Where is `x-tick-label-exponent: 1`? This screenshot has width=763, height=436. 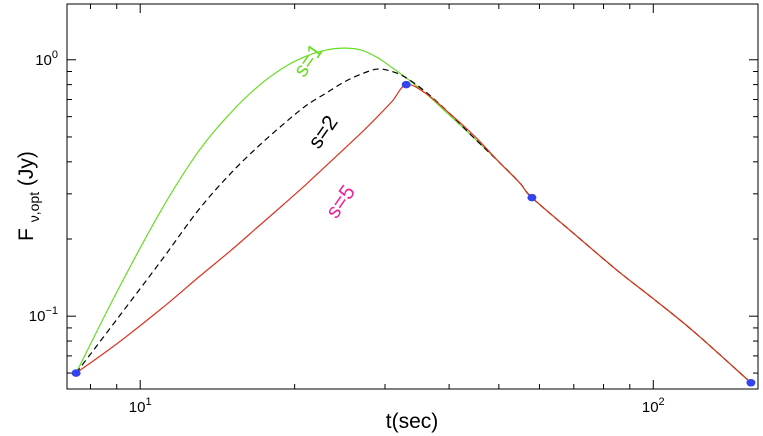 x-tick-label-exponent: 1 is located at coordinates (148, 402).